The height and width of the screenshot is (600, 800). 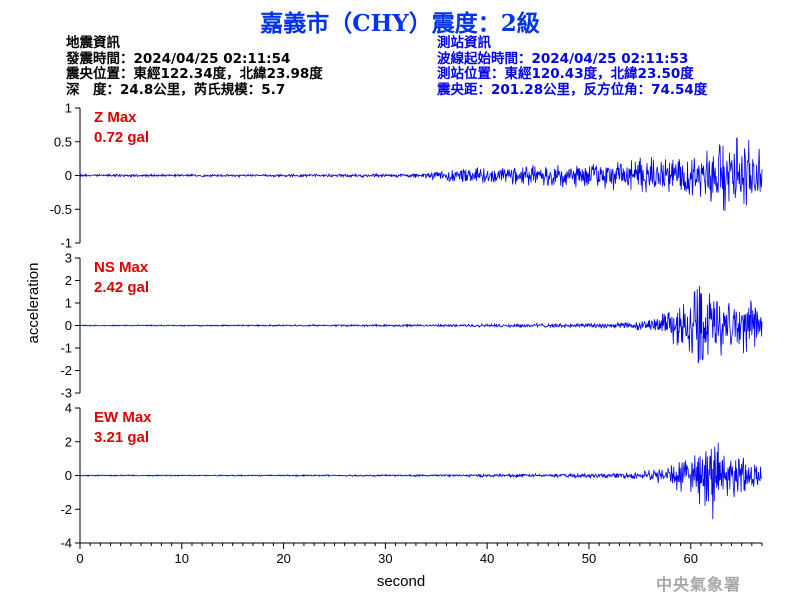 What do you see at coordinates (68, 258) in the screenshot?
I see `y-tick-label: 3` at bounding box center [68, 258].